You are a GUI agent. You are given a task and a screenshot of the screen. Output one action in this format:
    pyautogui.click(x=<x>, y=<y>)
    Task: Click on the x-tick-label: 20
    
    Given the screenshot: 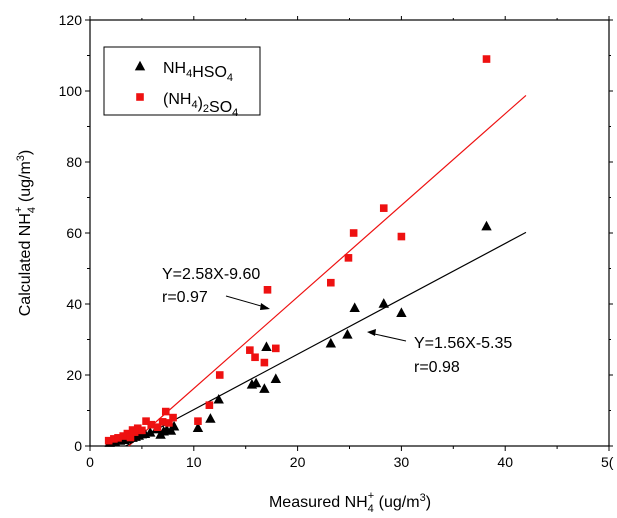 What is the action you would take?
    pyautogui.click(x=298, y=462)
    